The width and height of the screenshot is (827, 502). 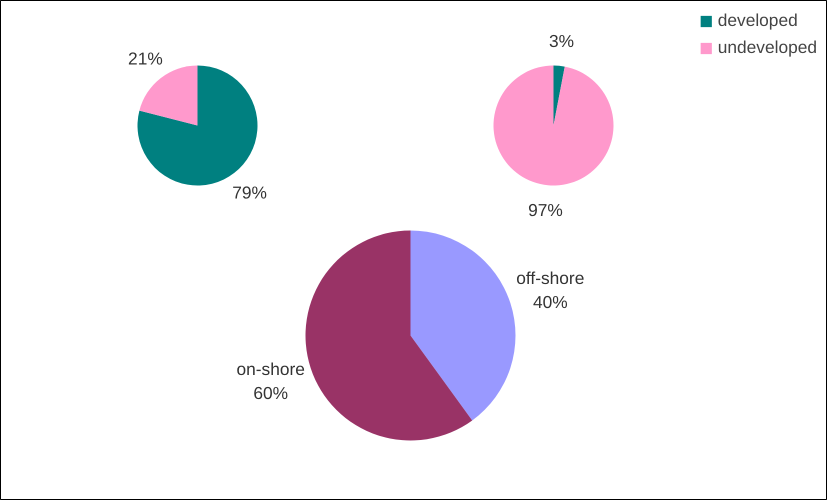 What do you see at coordinates (545, 210) in the screenshot?
I see `data-label: 97%` at bounding box center [545, 210].